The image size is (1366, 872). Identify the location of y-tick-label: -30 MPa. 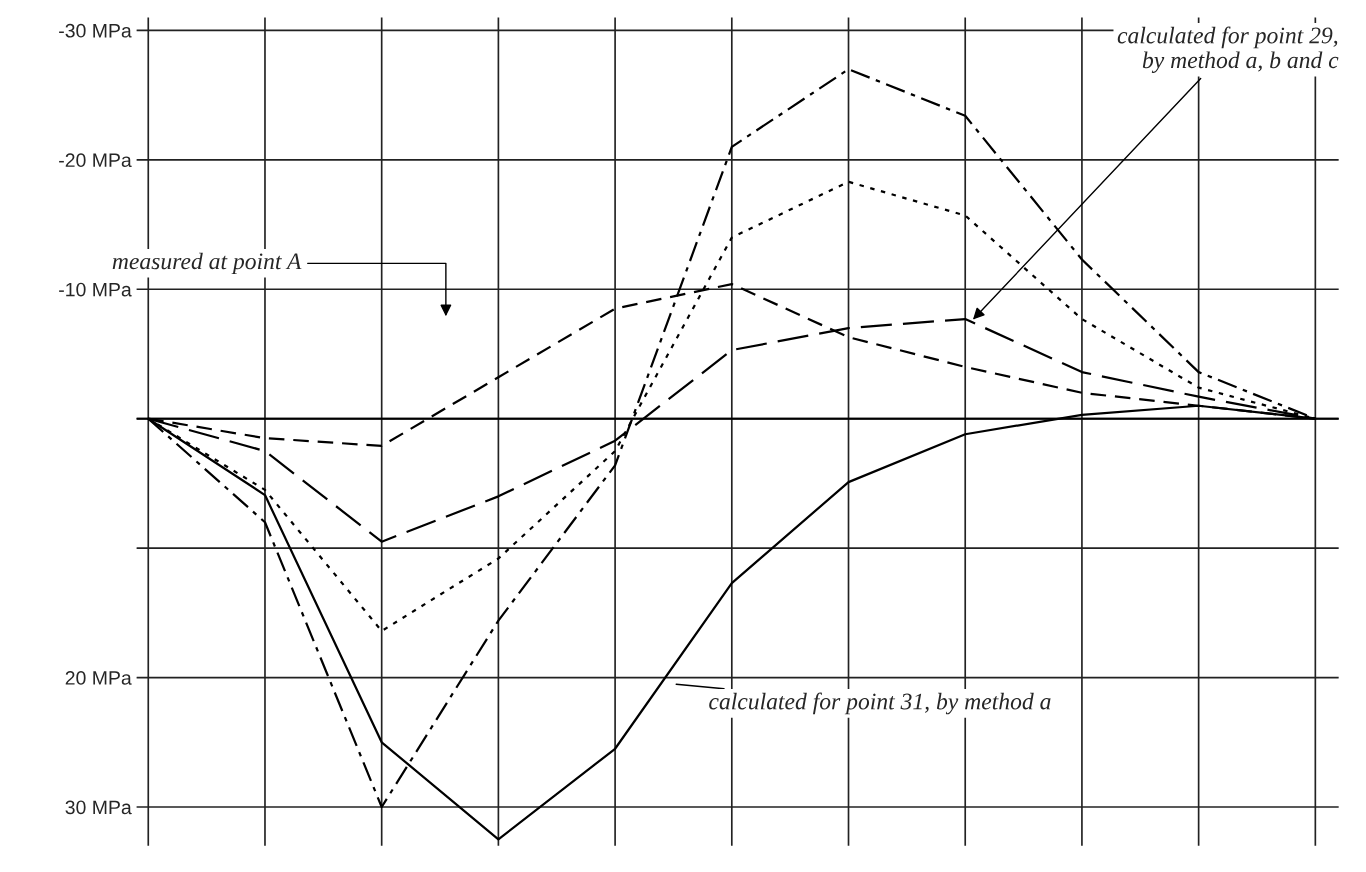
(95, 30).